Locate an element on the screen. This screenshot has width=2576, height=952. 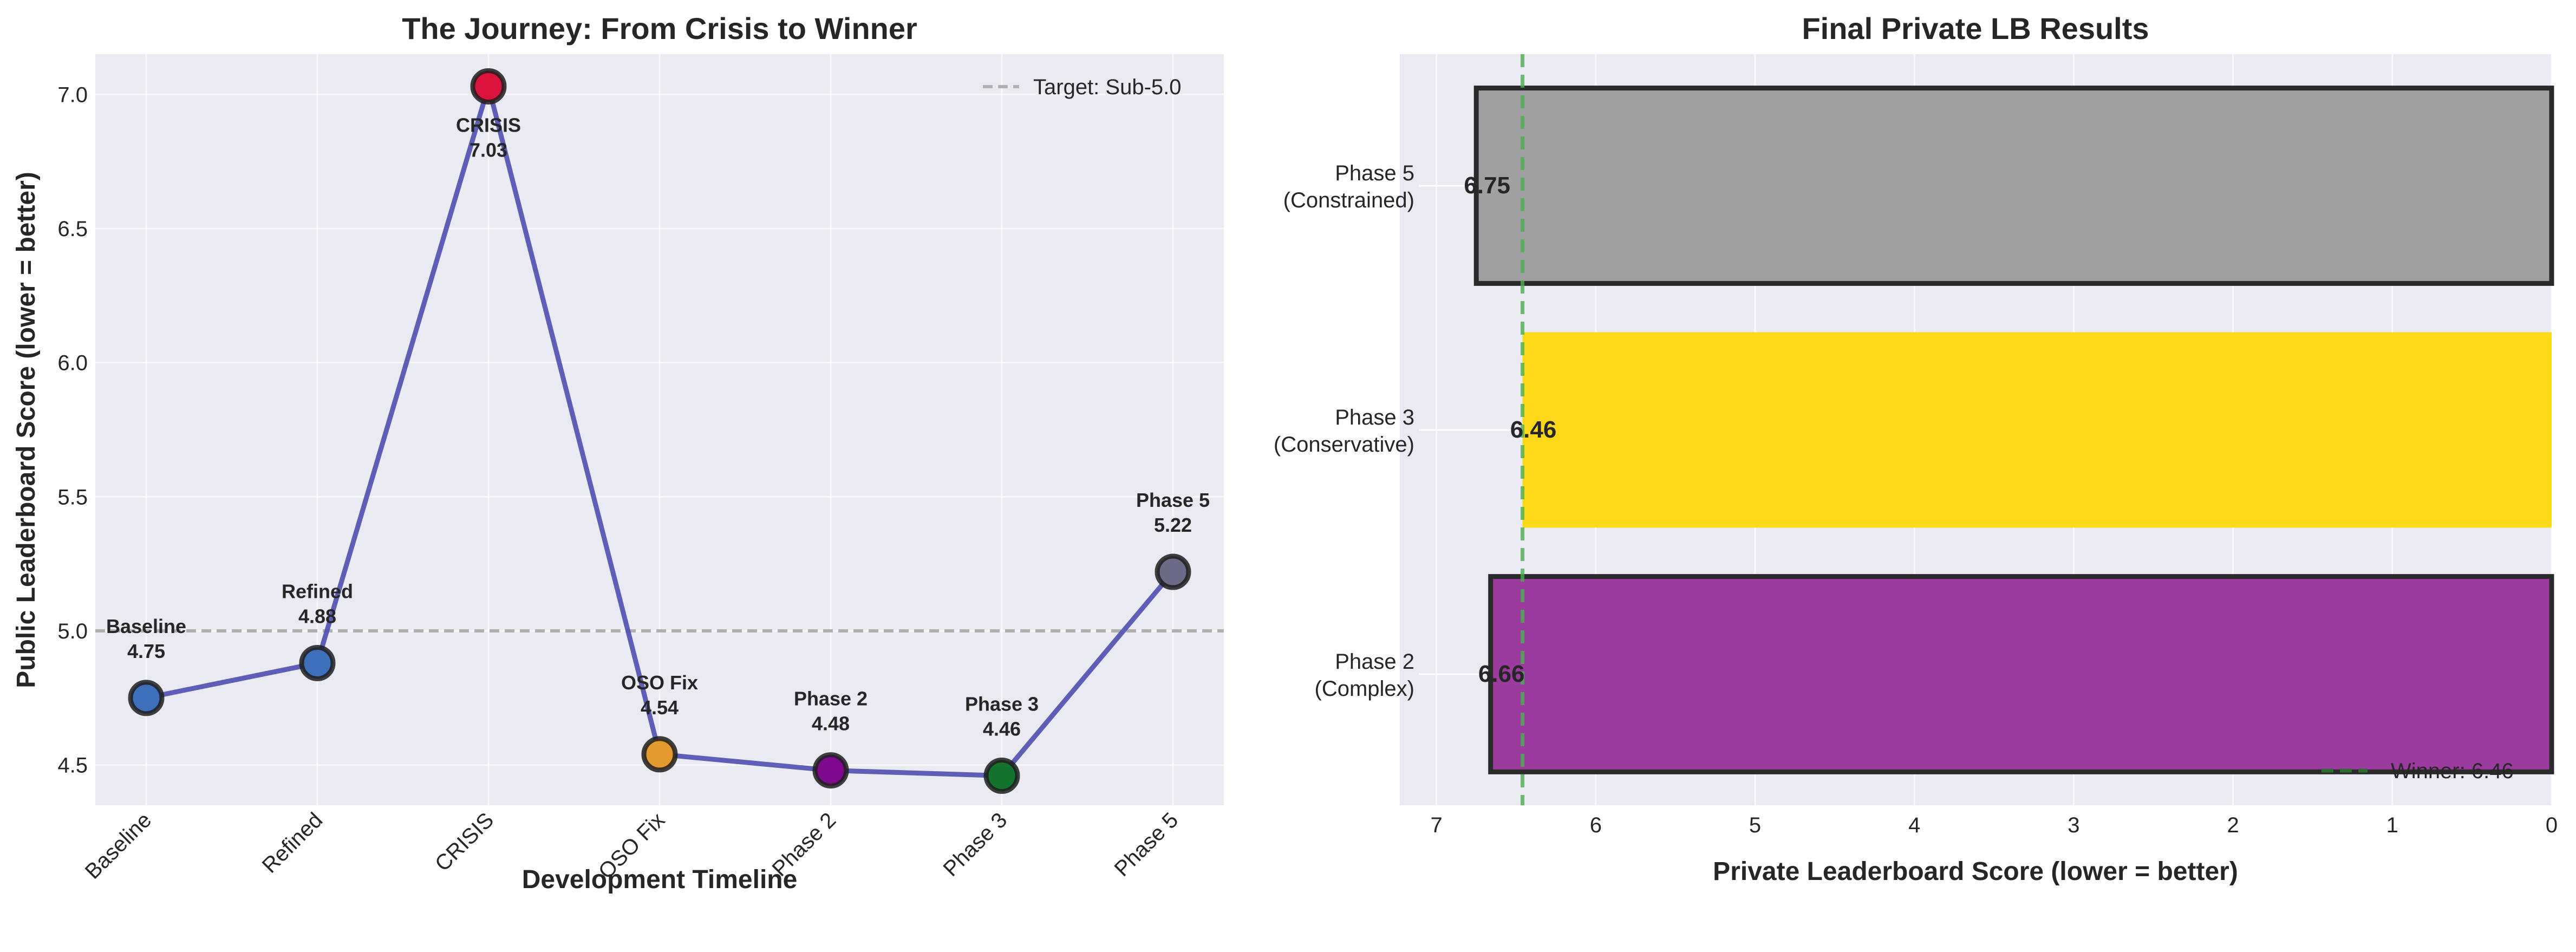
x-tick-label: 1 is located at coordinates (2392, 825).